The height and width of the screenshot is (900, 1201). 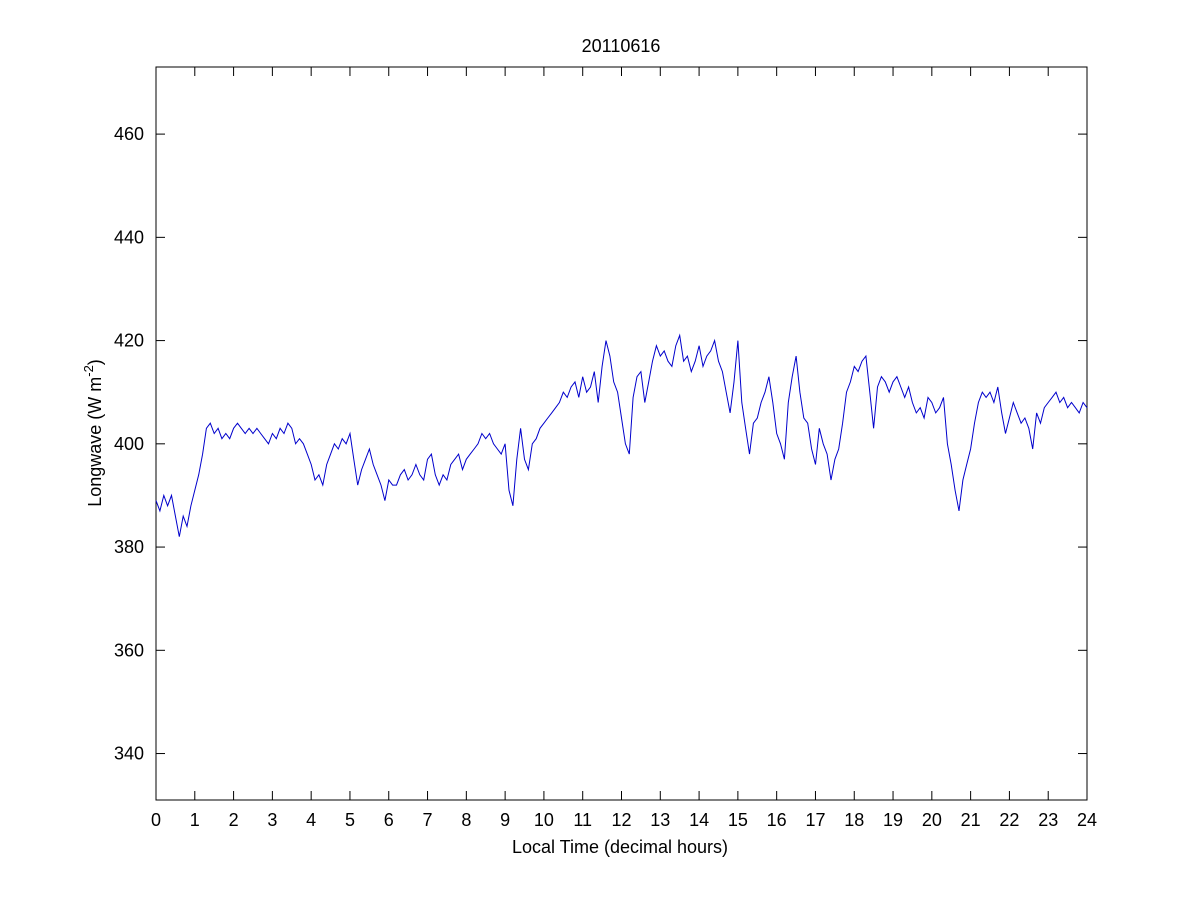 What do you see at coordinates (350, 820) in the screenshot?
I see `x-tick-label: 5` at bounding box center [350, 820].